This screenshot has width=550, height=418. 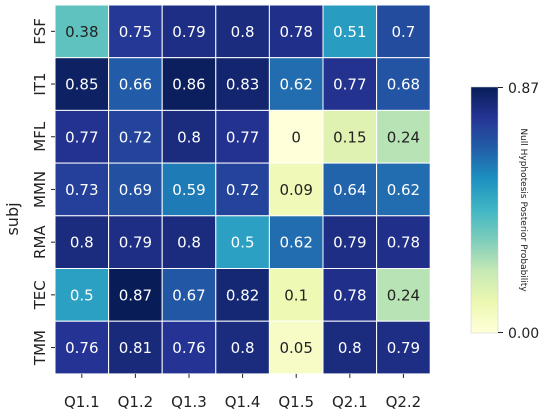 I want to click on x-axis-tick-labels: Q1.1 Q1.2 Q1.3 Q1.4 Q1.5 Q2.1 Q2.2, so click(x=243, y=392).